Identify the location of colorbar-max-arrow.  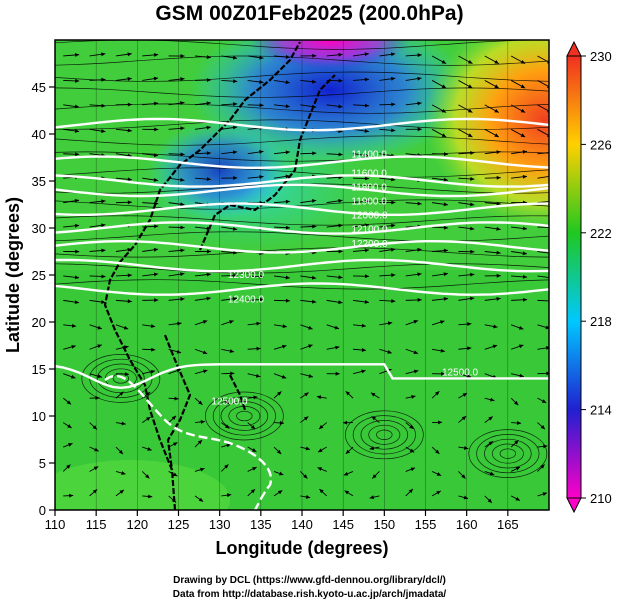
(574, 48).